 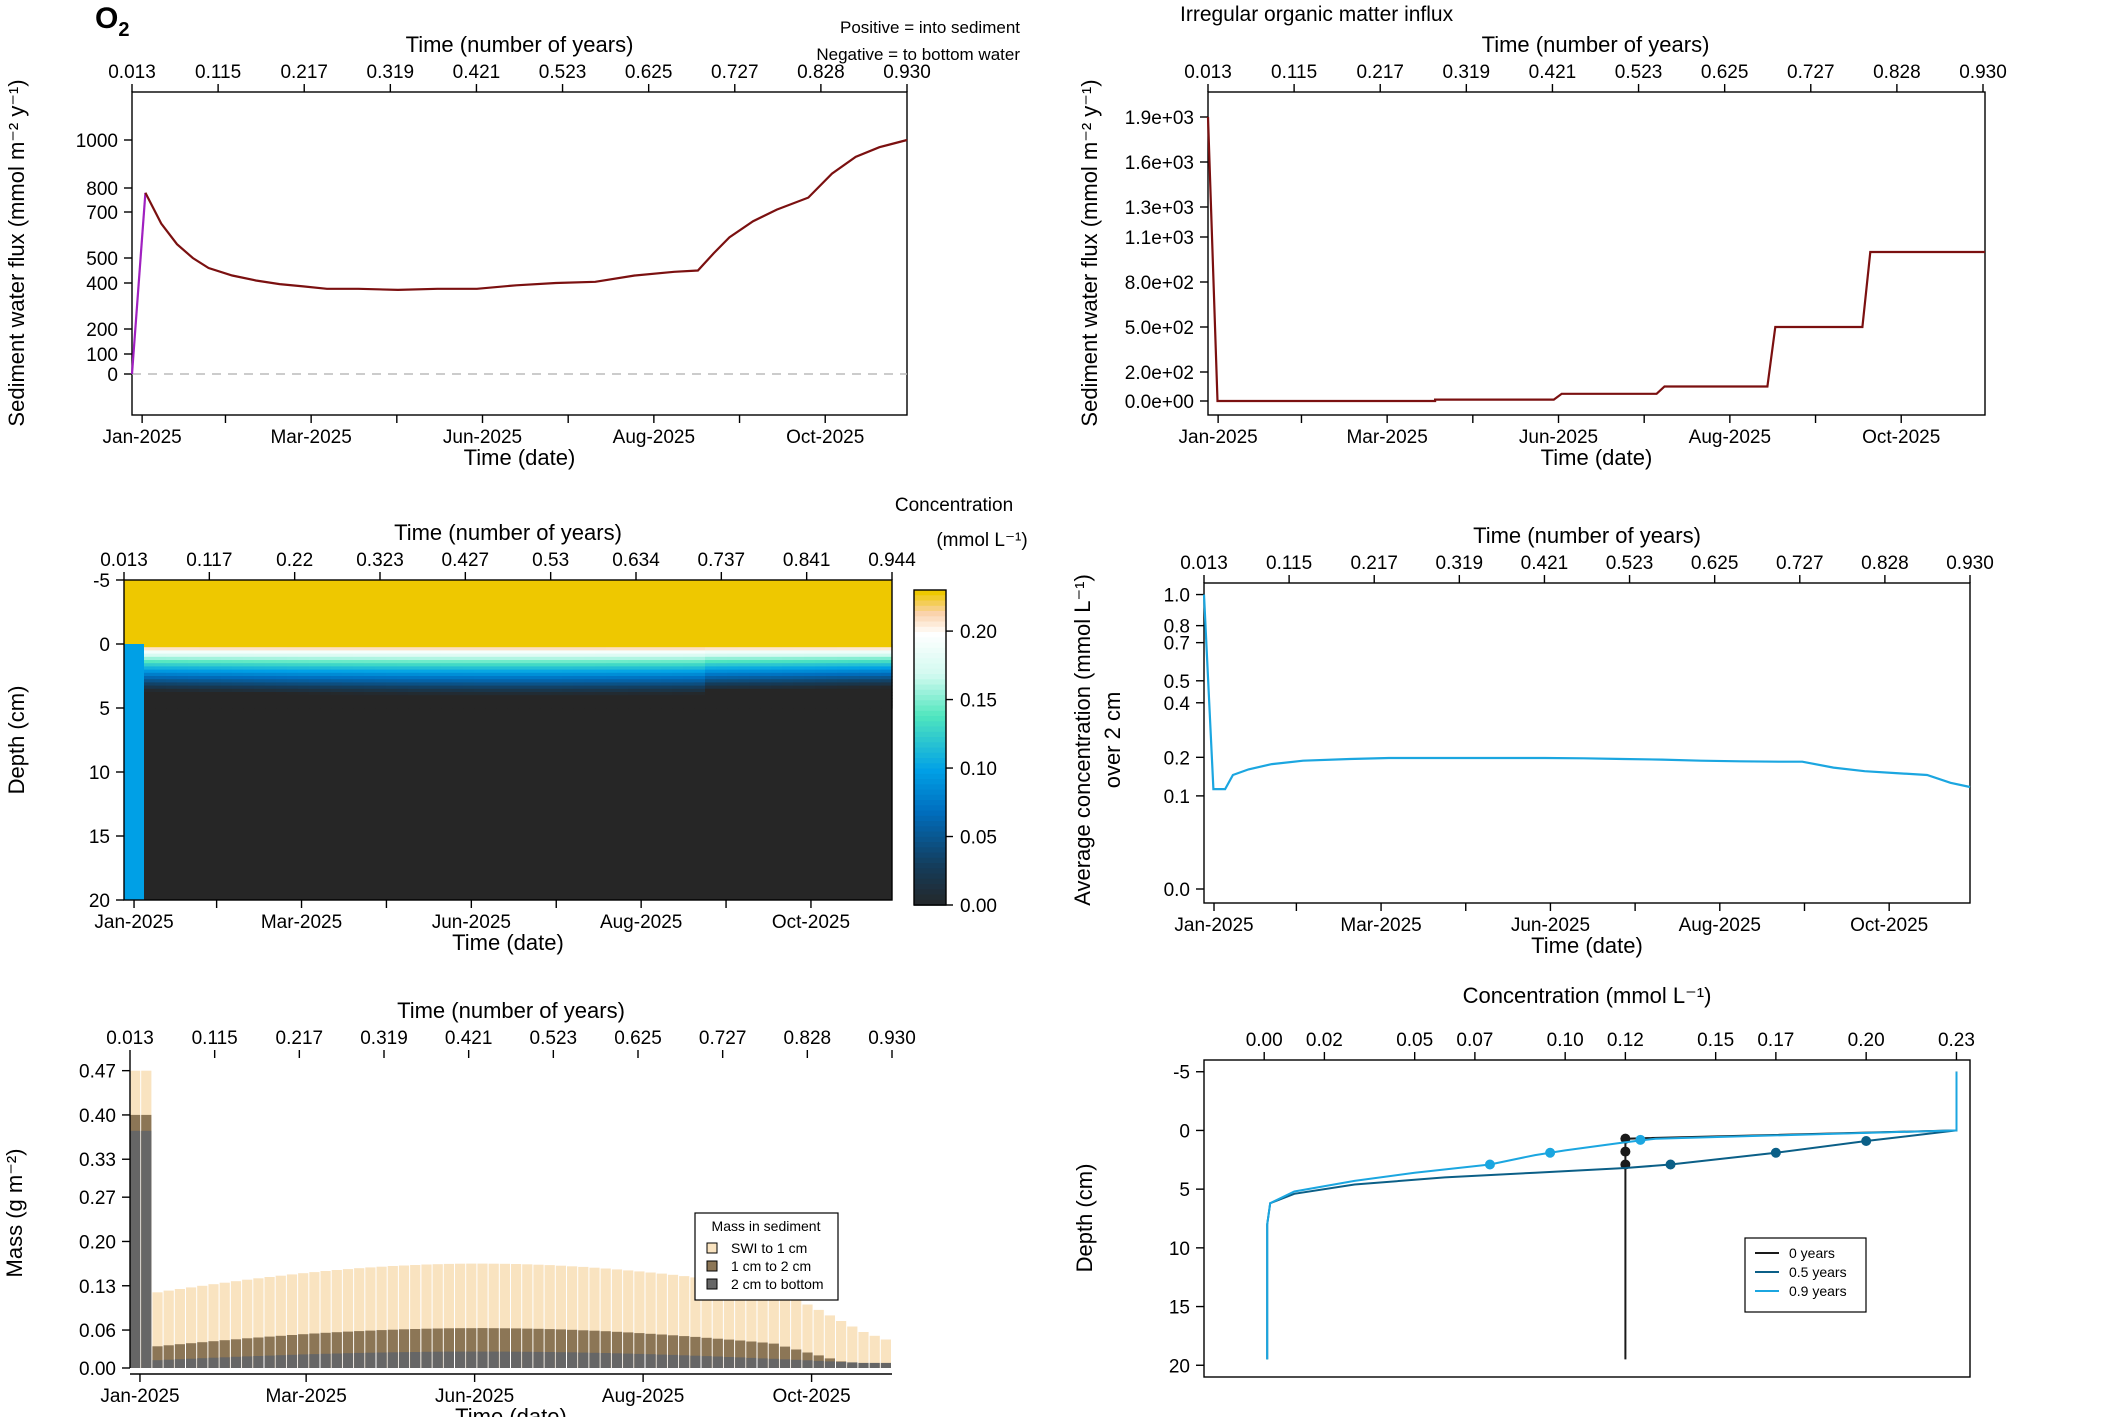 What do you see at coordinates (1159, 163) in the screenshot?
I see `left-tick-label: 1.6e+03` at bounding box center [1159, 163].